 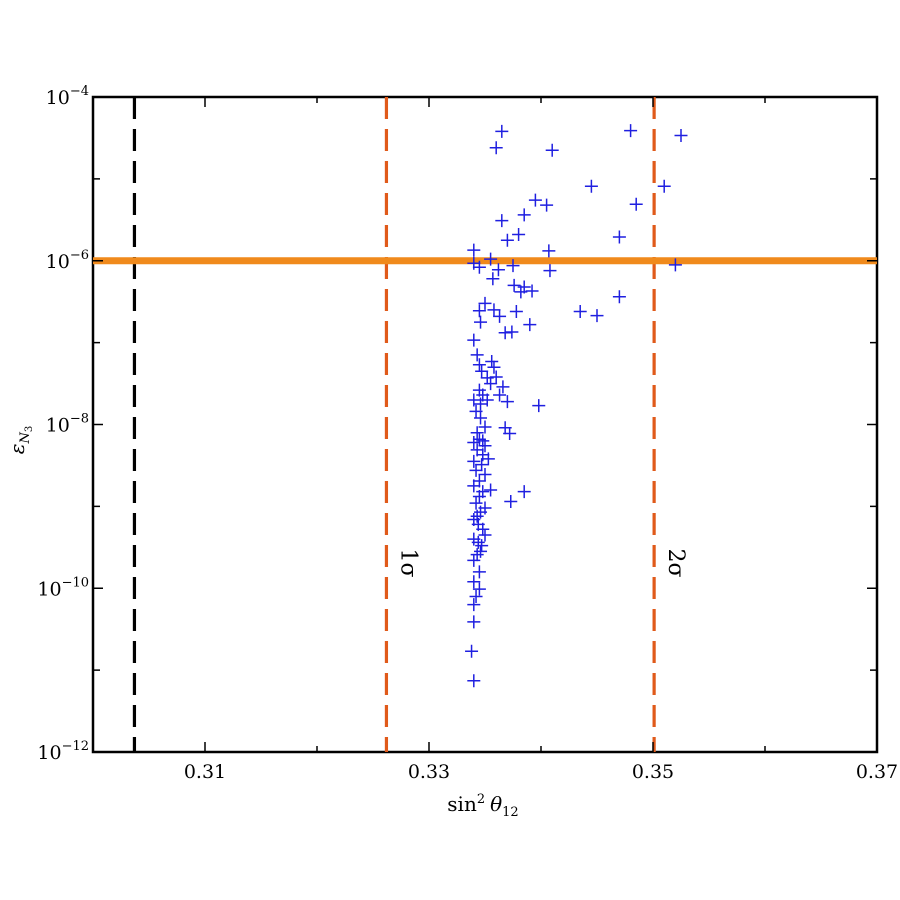 What do you see at coordinates (20, 440) in the screenshot?
I see `y-axis-label: εN3` at bounding box center [20, 440].